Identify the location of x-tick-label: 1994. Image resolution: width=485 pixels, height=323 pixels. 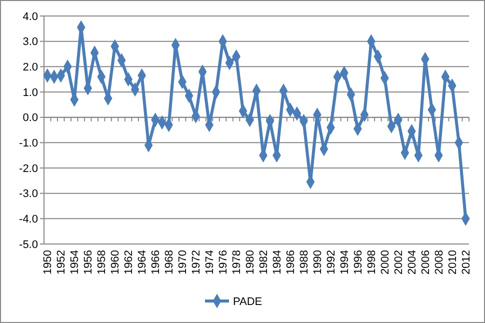
(345, 262).